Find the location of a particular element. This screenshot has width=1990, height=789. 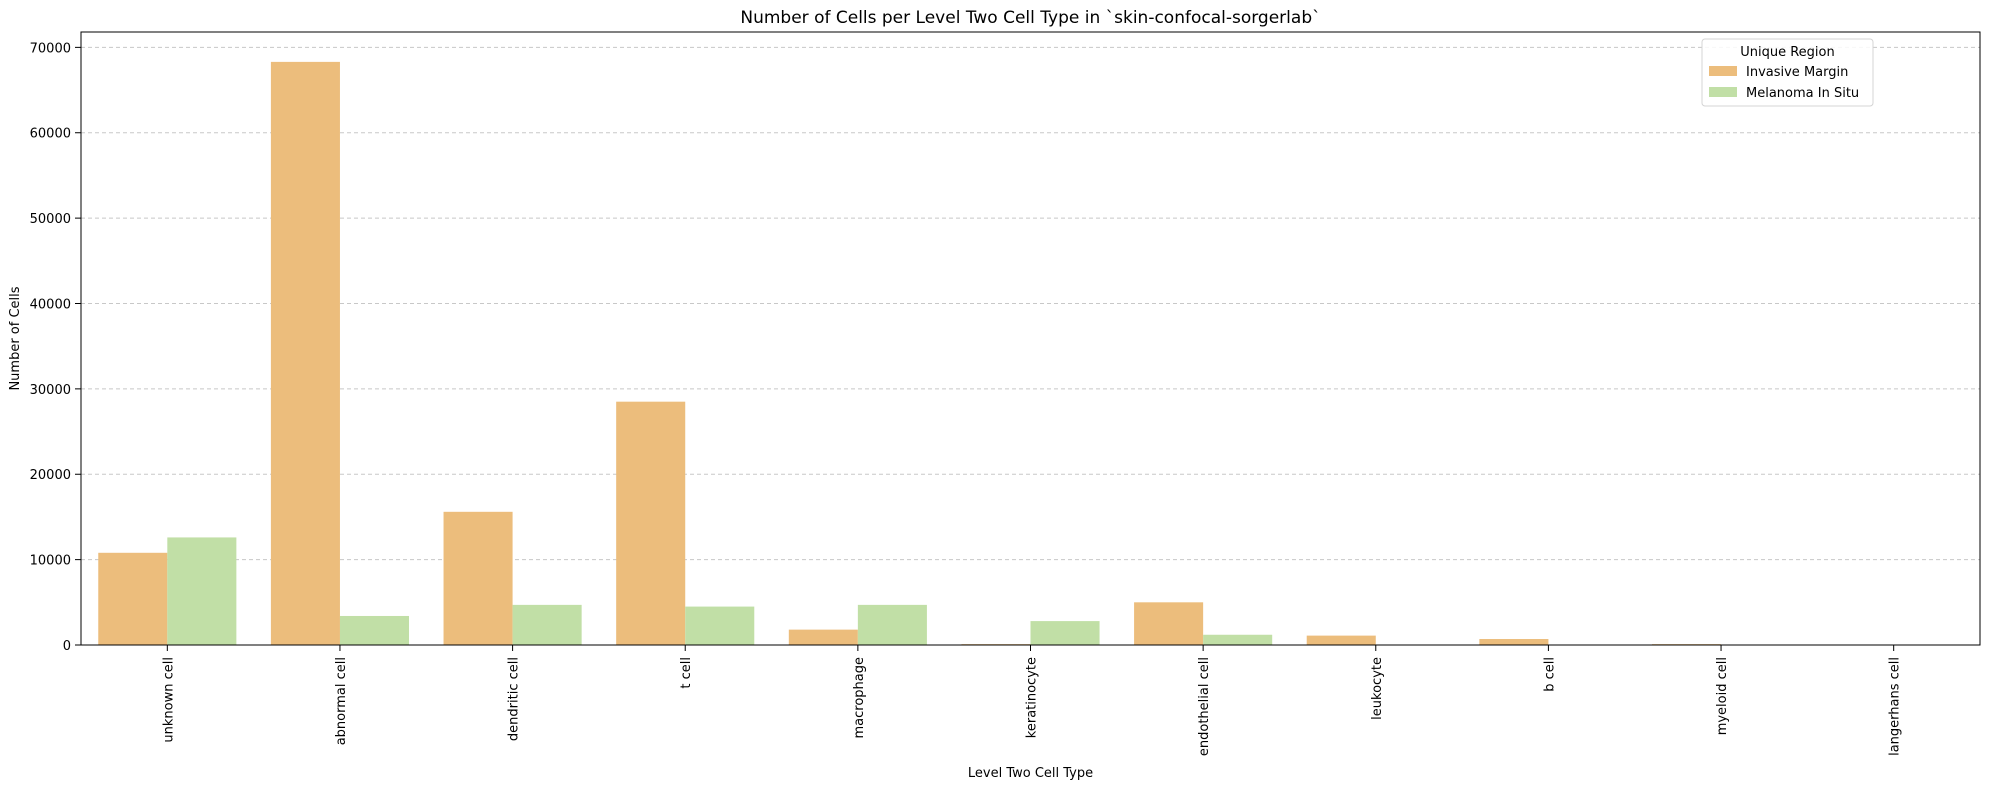

y-tick-label: 40000 is located at coordinates (50, 304).